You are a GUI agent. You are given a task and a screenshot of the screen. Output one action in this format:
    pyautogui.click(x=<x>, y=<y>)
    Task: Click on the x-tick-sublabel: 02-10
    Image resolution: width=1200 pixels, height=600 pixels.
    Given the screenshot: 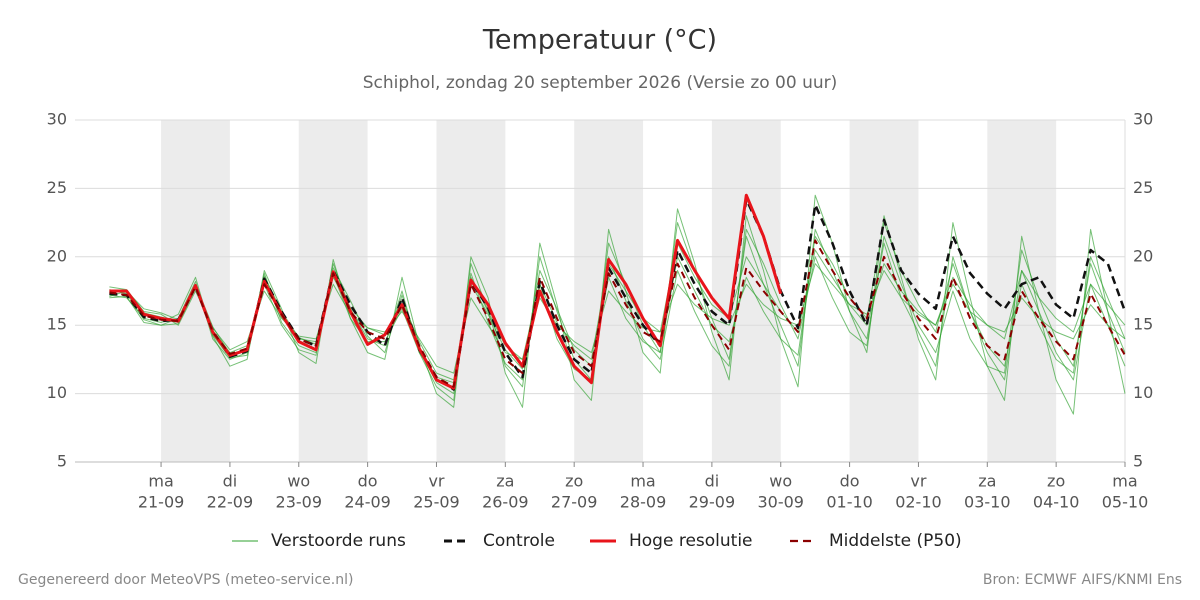 What is the action you would take?
    pyautogui.click(x=918, y=502)
    